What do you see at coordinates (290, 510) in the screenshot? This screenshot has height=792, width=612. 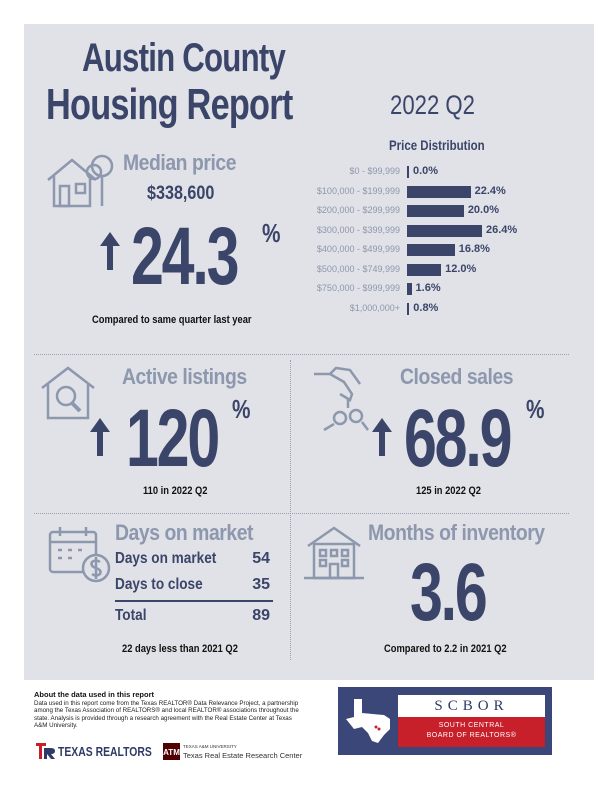 I see `divider-vertical` at bounding box center [290, 510].